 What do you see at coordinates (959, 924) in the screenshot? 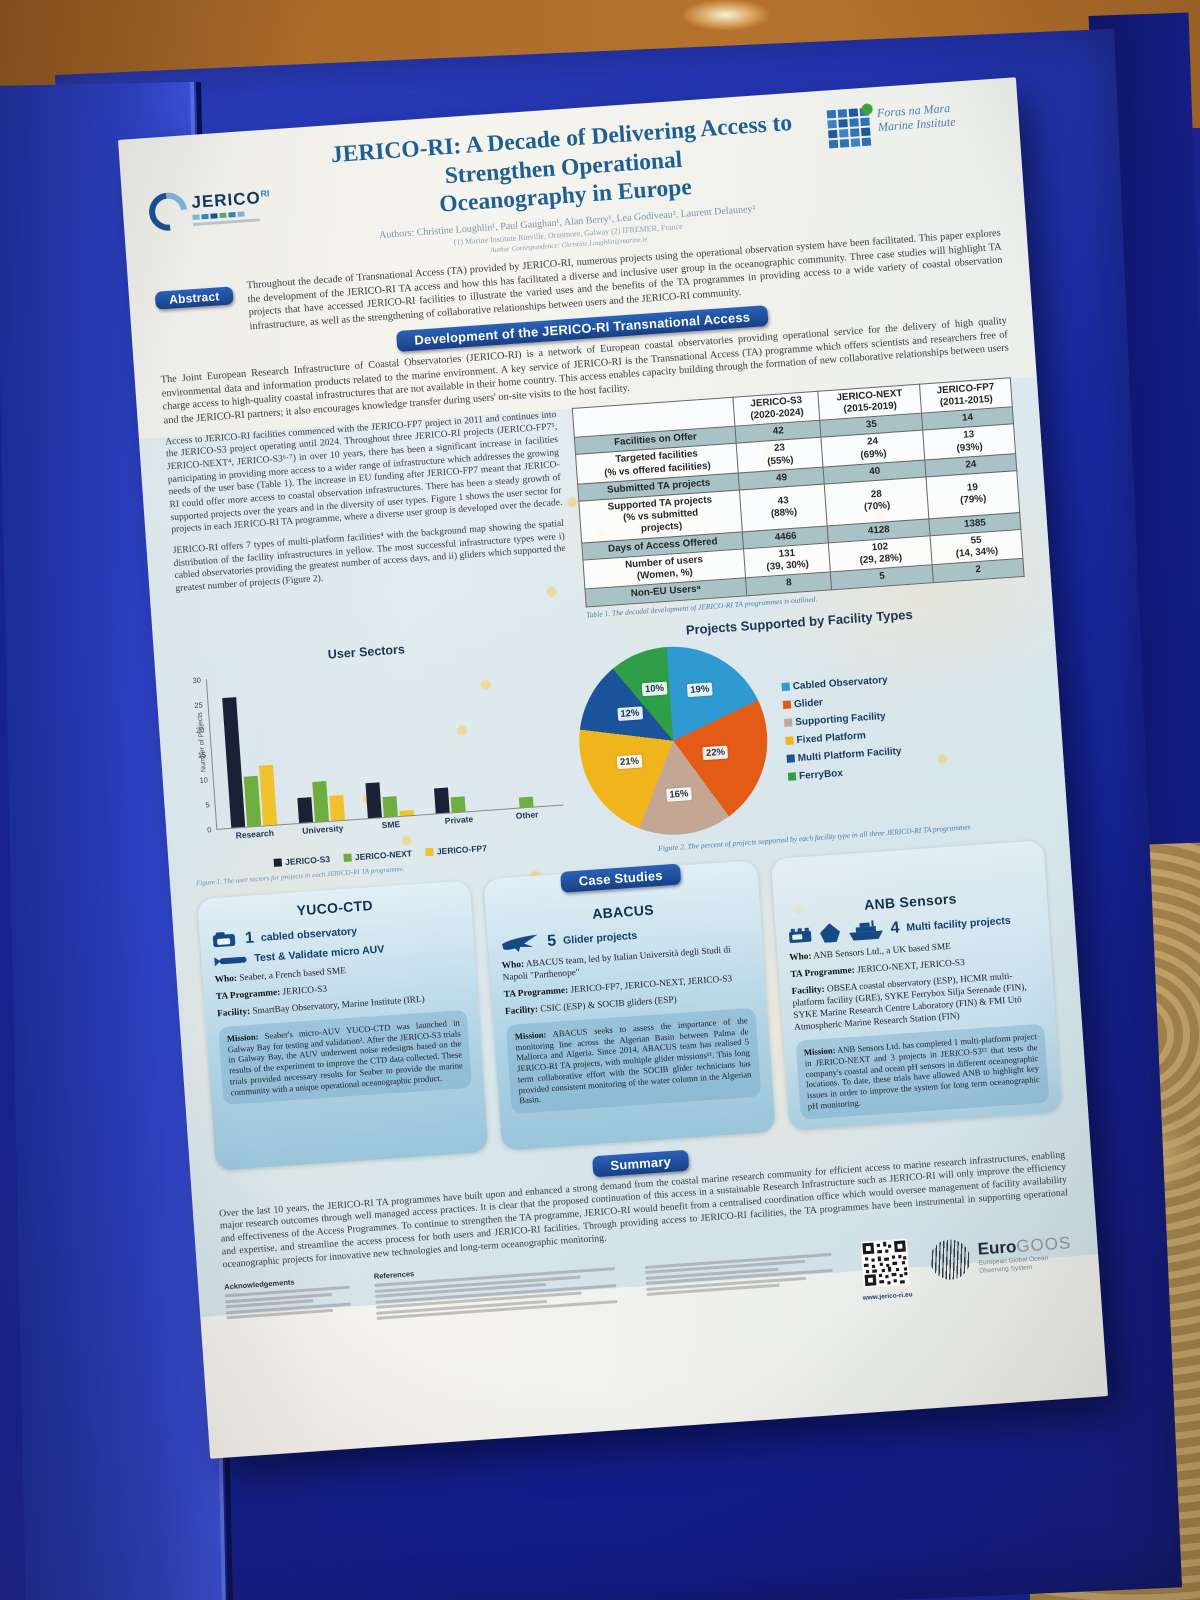
I see `stat-label: Multi facility projects` at bounding box center [959, 924].